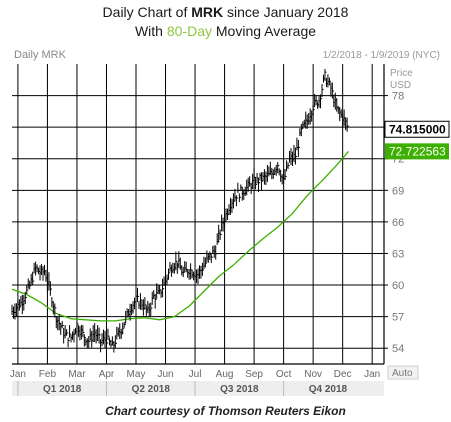 This screenshot has width=451, height=422. What do you see at coordinates (48, 374) in the screenshot?
I see `x-month-label: Feb` at bounding box center [48, 374].